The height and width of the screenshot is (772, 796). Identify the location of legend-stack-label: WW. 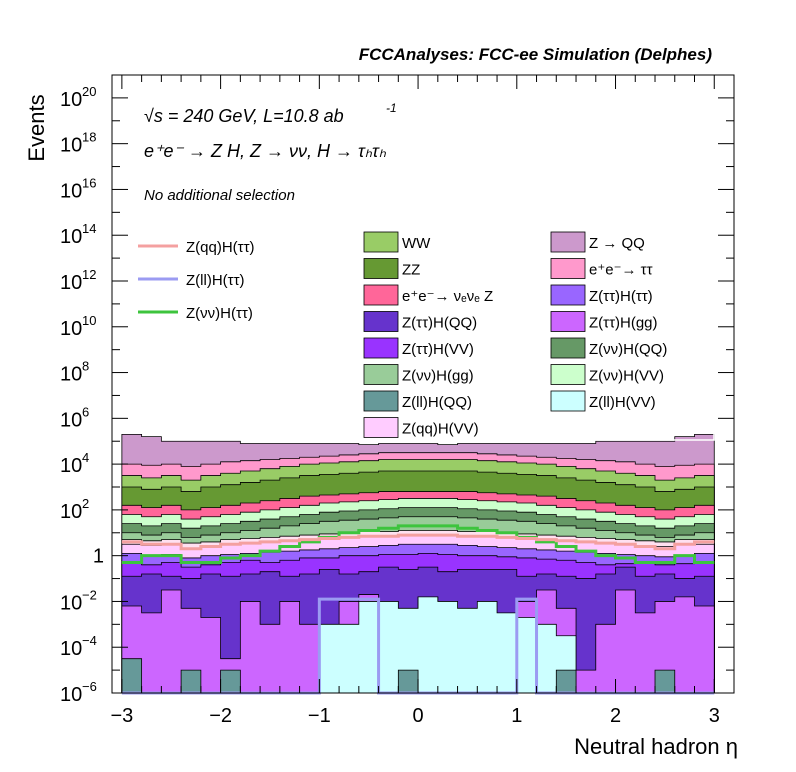
(416, 243).